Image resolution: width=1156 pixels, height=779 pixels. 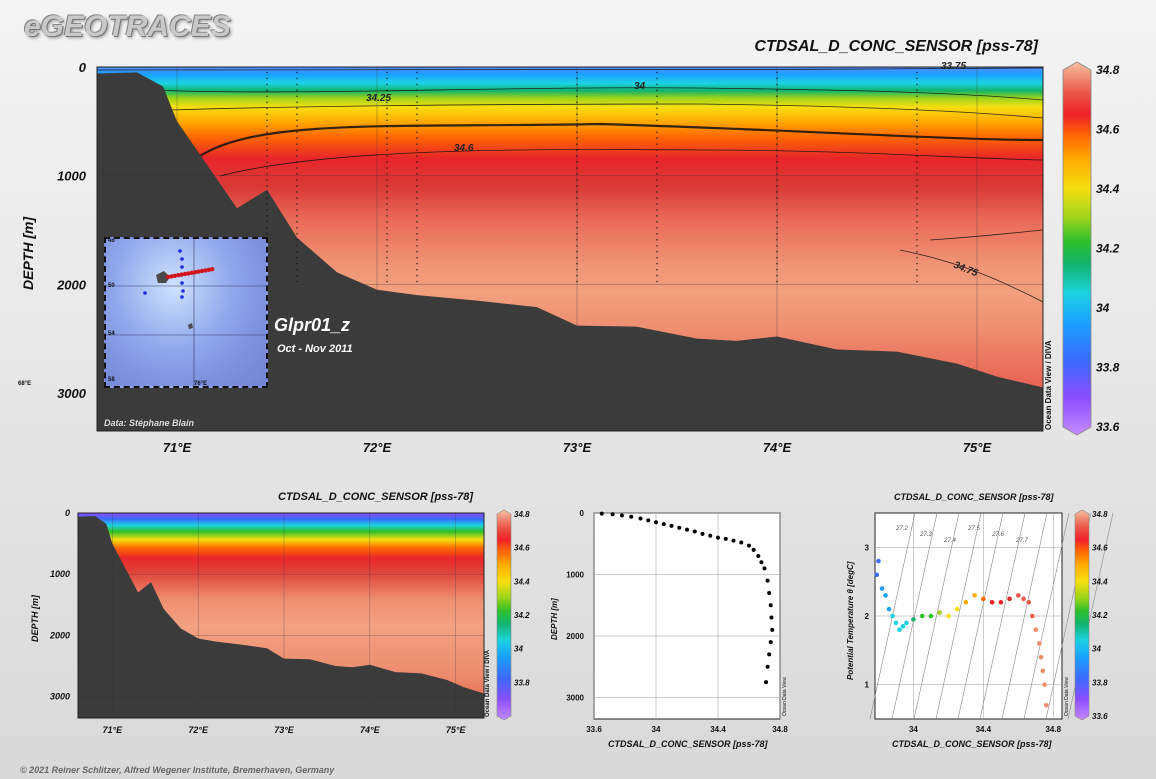 I want to click on small-colorbar-tick-label: 34, so click(x=518, y=649).